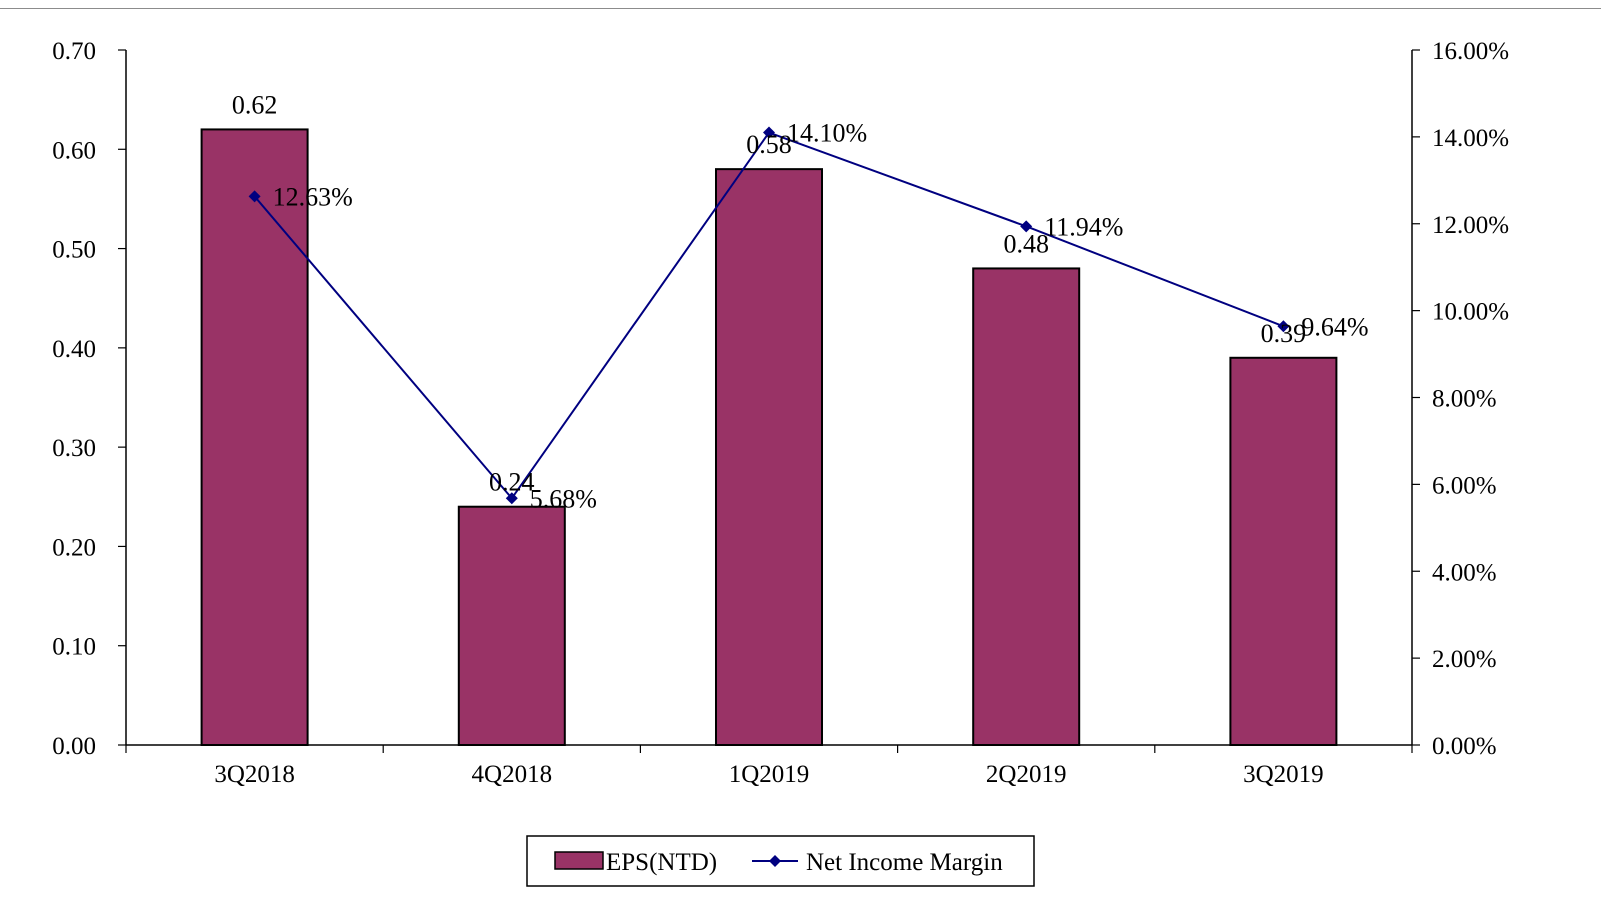 This screenshot has height=911, width=1601. I want to click on x-tick-label: 3Q2019, so click(1283, 774).